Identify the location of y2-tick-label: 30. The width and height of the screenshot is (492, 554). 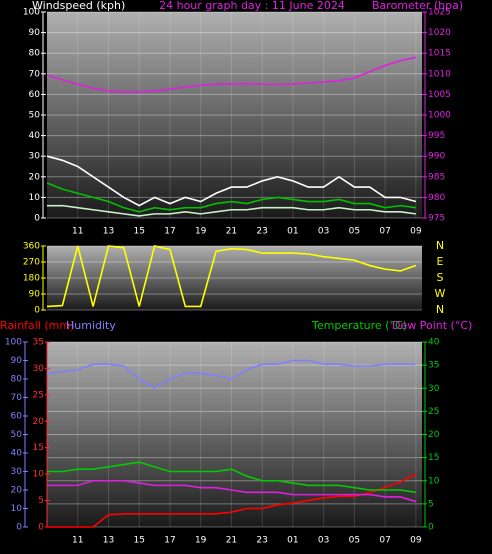
(434, 389).